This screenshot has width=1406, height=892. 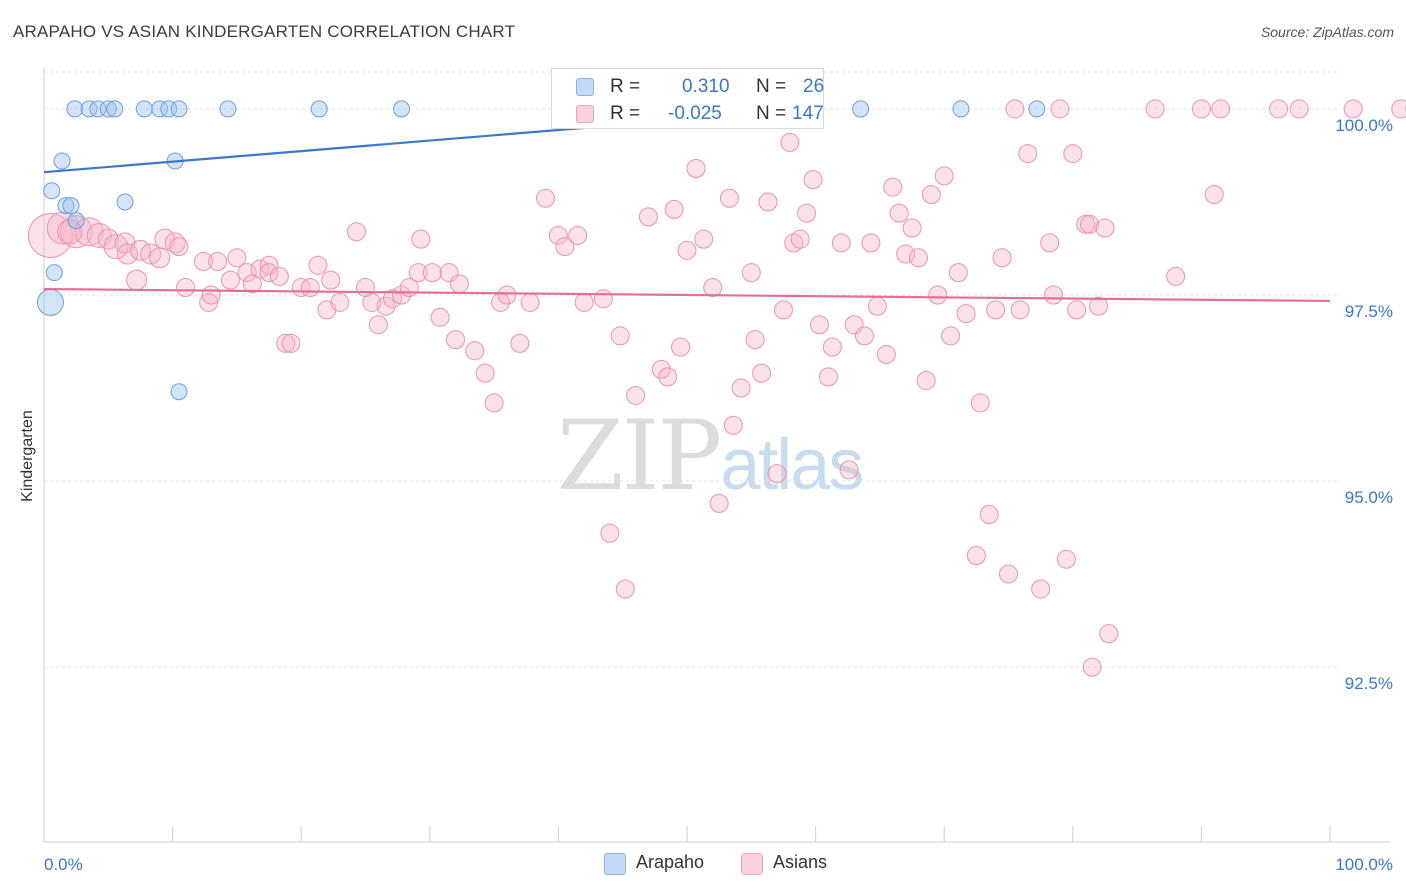 I want to click on legend-r-value: 0.310, so click(x=706, y=86).